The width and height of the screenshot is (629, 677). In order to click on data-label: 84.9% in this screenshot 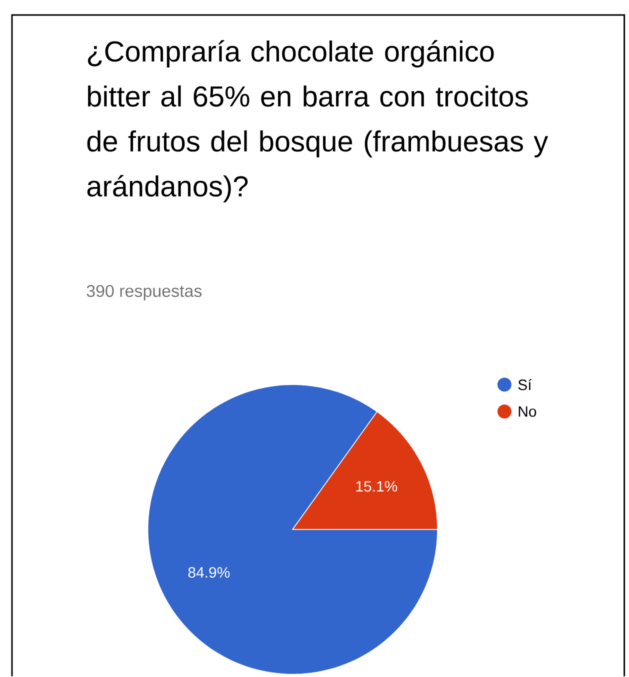, I will do `click(209, 572)`.